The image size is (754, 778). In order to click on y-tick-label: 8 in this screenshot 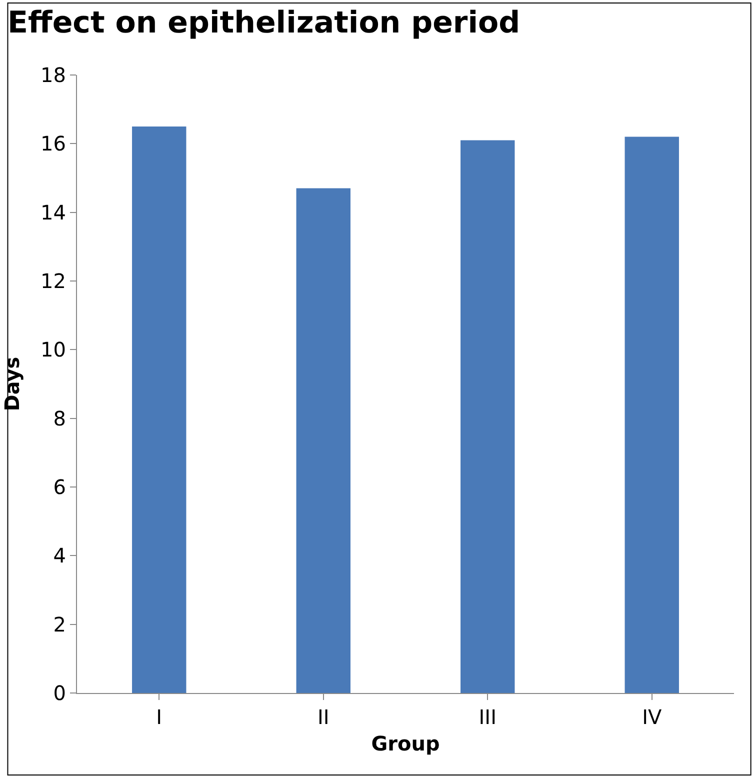, I will do `click(59, 418)`.